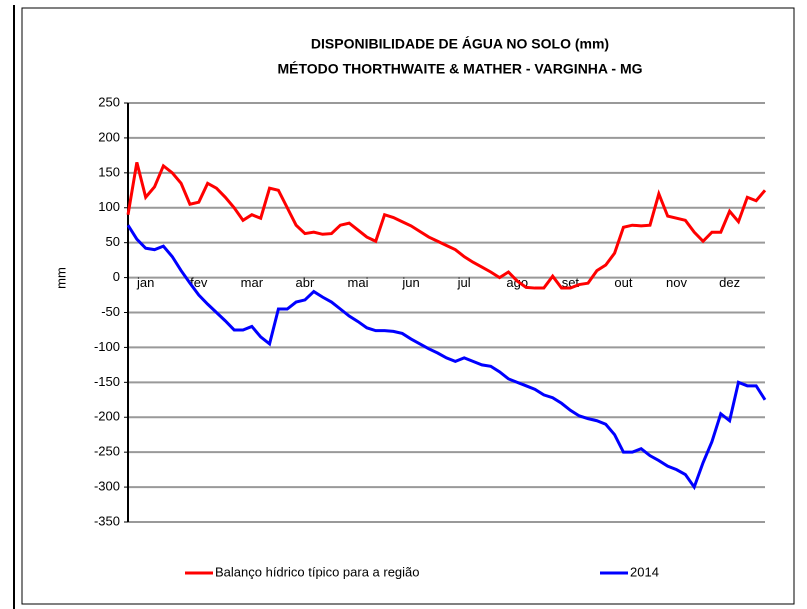  I want to click on y-tick-label: 250, so click(109, 101).